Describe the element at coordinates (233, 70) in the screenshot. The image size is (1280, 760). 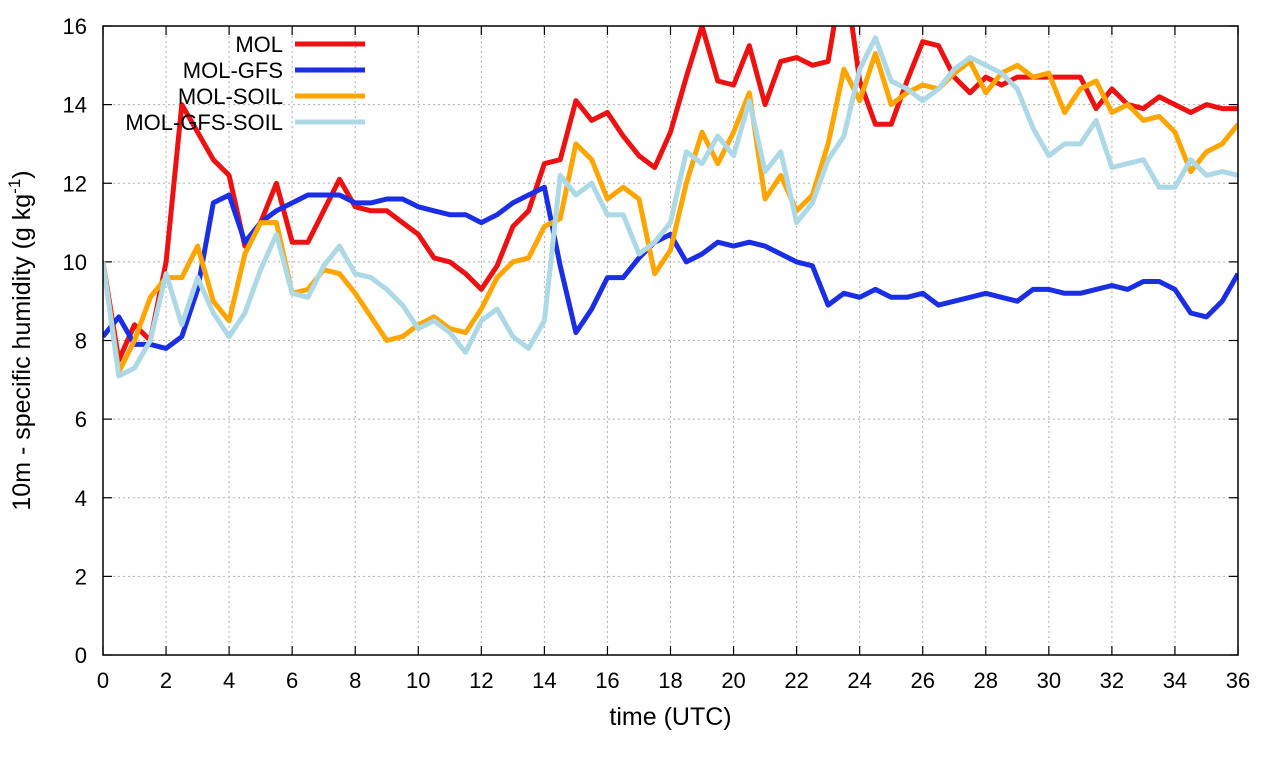
I see `legend-label-mol-gfs: MOL-GFS` at that location.